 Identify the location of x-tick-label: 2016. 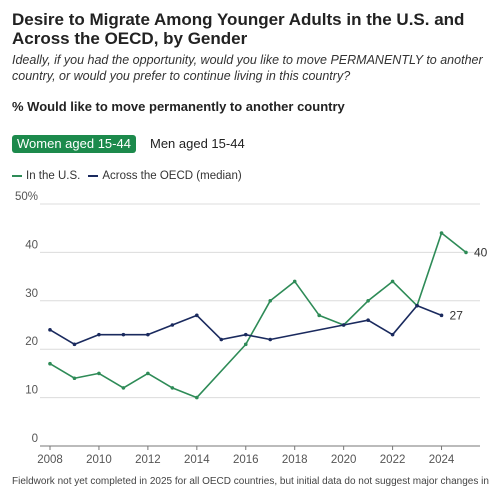
(246, 460).